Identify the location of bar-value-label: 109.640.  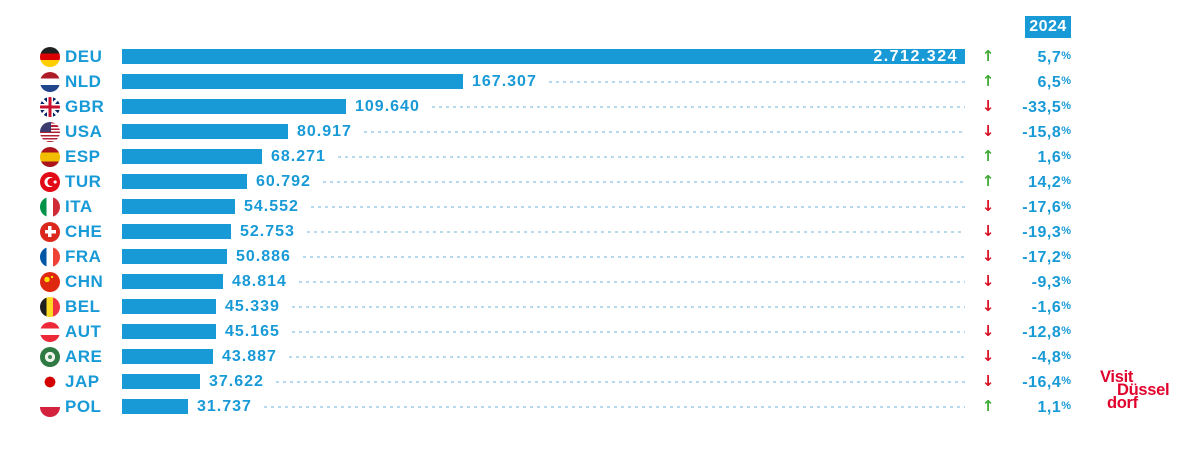
(387, 106).